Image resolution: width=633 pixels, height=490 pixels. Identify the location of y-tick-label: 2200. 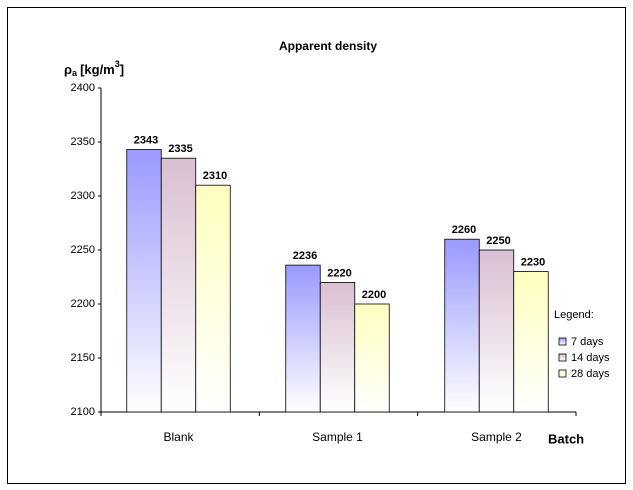
(83, 304).